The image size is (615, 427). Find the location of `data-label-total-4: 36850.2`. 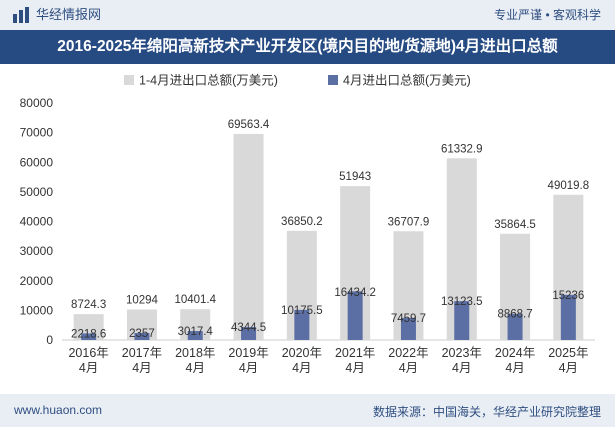

data-label-total-4: 36850.2 is located at coordinates (302, 222).